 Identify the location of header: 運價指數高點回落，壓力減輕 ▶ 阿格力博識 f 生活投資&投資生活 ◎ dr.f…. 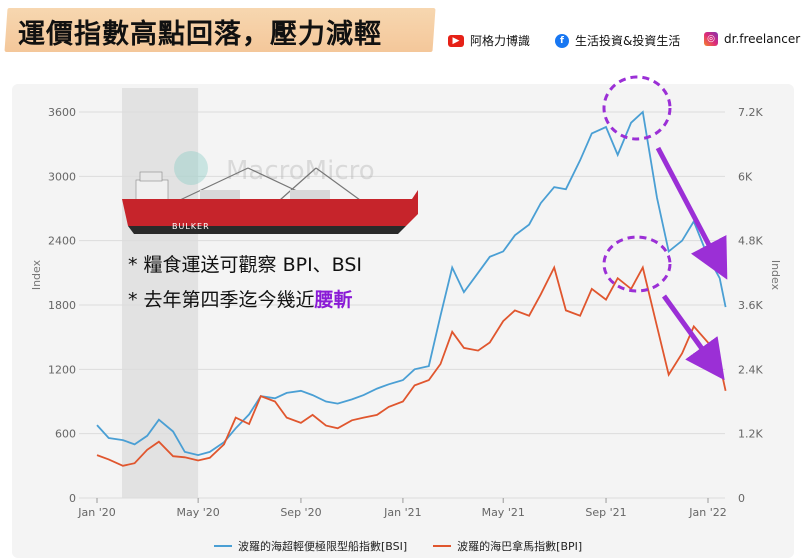
(402, 35).